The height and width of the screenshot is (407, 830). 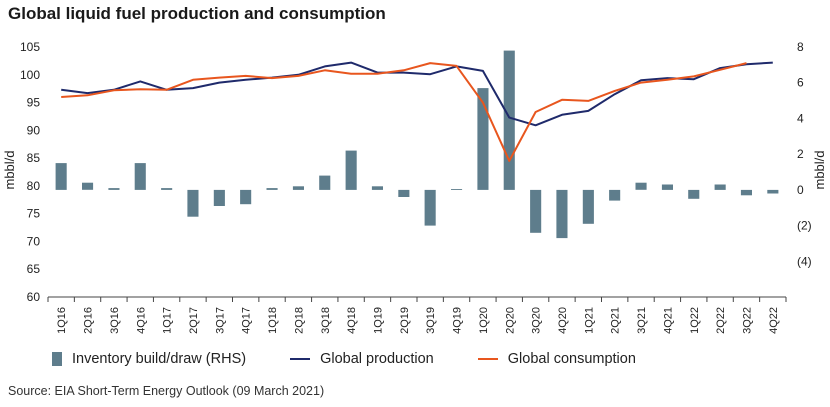 What do you see at coordinates (748, 320) in the screenshot?
I see `x-tick-label: 3Q22` at bounding box center [748, 320].